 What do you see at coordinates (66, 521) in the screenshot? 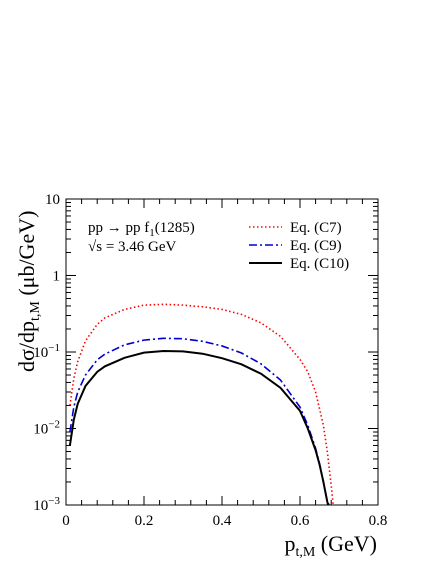
I see `x-tick-label: 0` at bounding box center [66, 521].